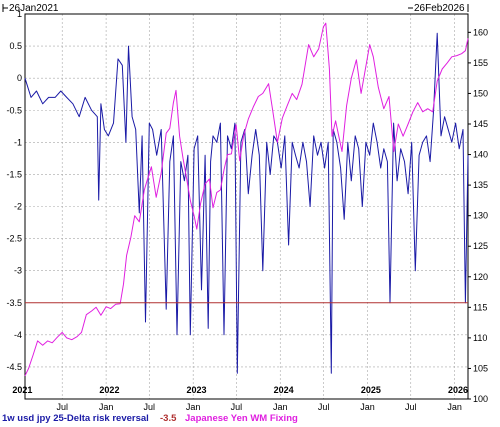 This screenshot has height=427, width=500. What do you see at coordinates (480, 368) in the screenshot?
I see `y-tick-right: 105` at bounding box center [480, 368].